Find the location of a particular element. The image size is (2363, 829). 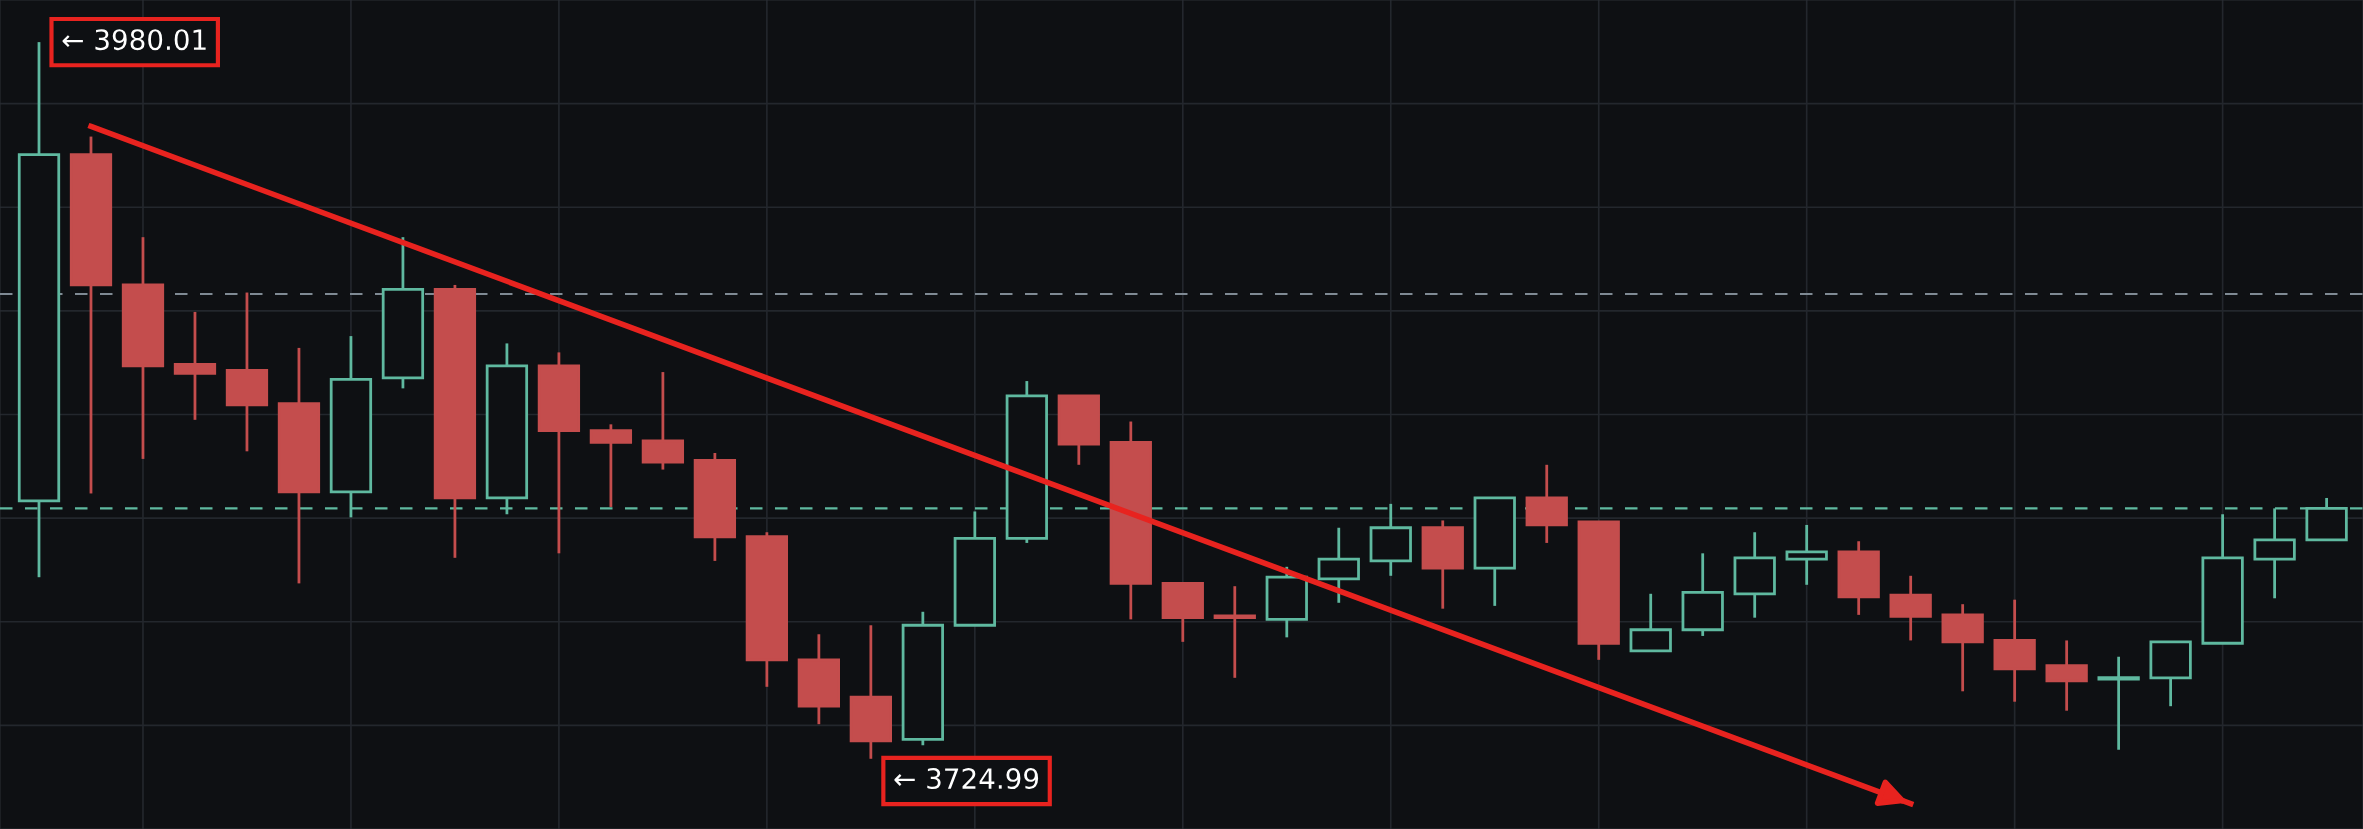

annotation: ← 3980.01 is located at coordinates (134, 40).